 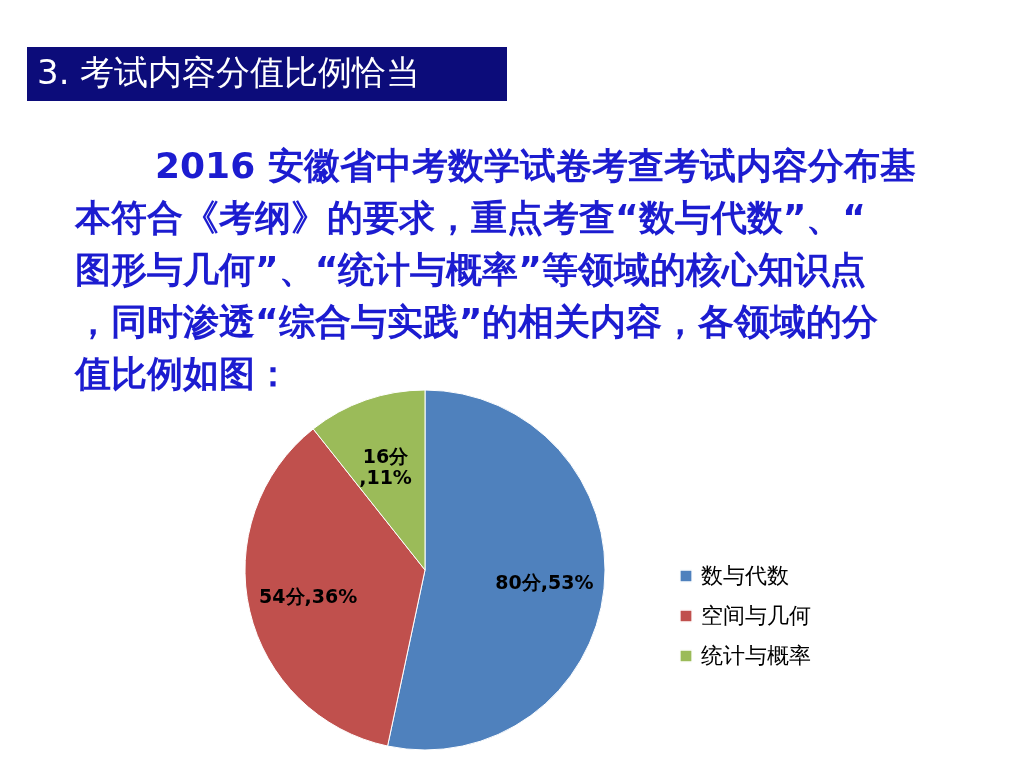 What do you see at coordinates (308, 596) in the screenshot?
I see `data-label: 54分,36%` at bounding box center [308, 596].